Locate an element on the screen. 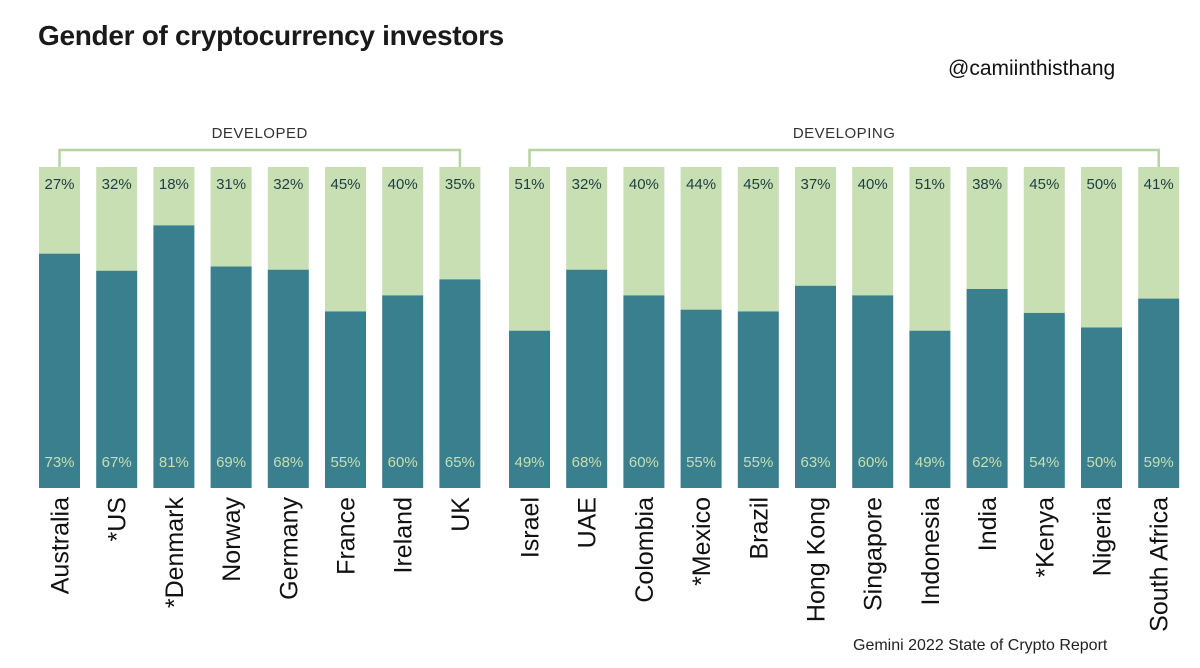 This screenshot has height=668, width=1200. chart-title: Gender of cryptocurrency investors is located at coordinates (271, 35).